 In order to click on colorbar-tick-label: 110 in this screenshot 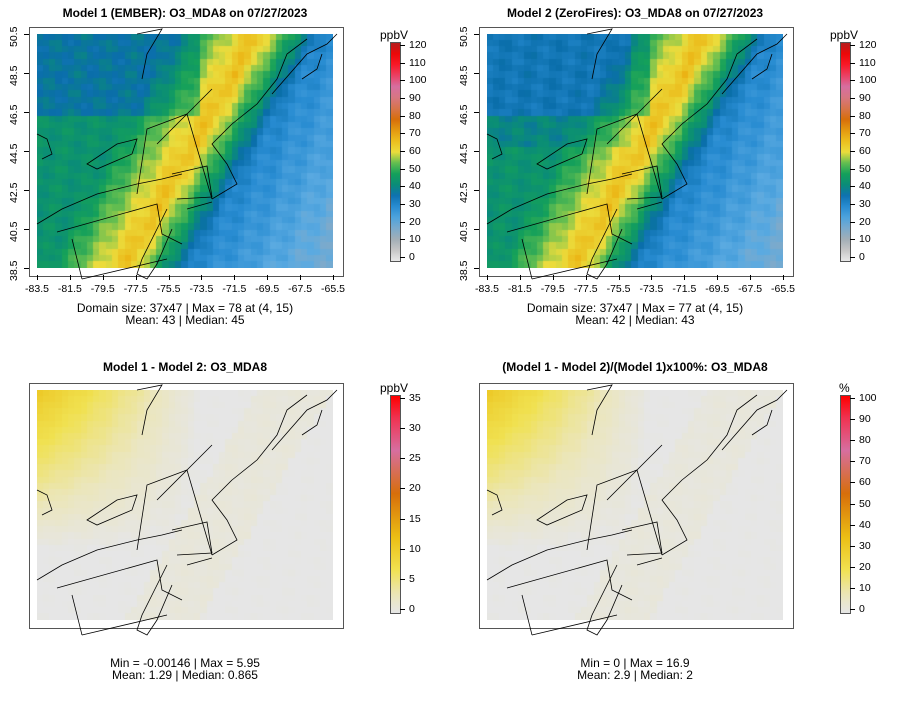, I will do `click(867, 62)`.